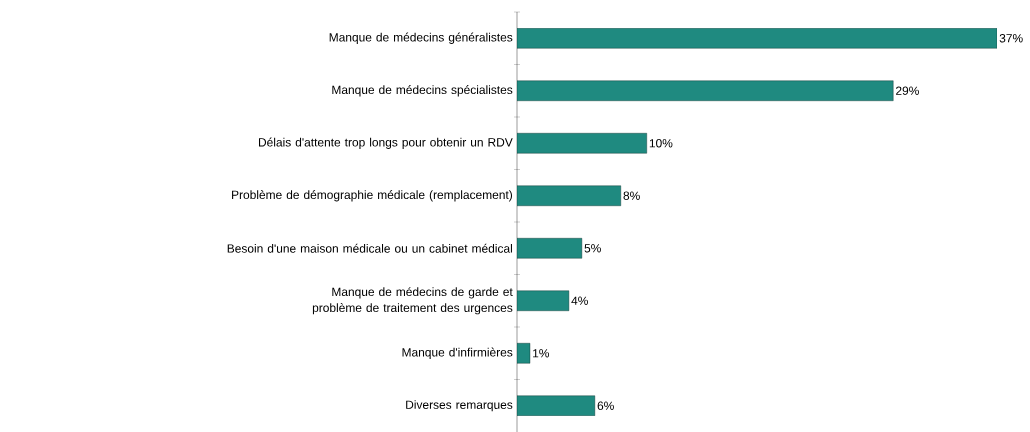 The height and width of the screenshot is (432, 1030). Describe the element at coordinates (541, 353) in the screenshot. I see `data-label: 1%` at that location.